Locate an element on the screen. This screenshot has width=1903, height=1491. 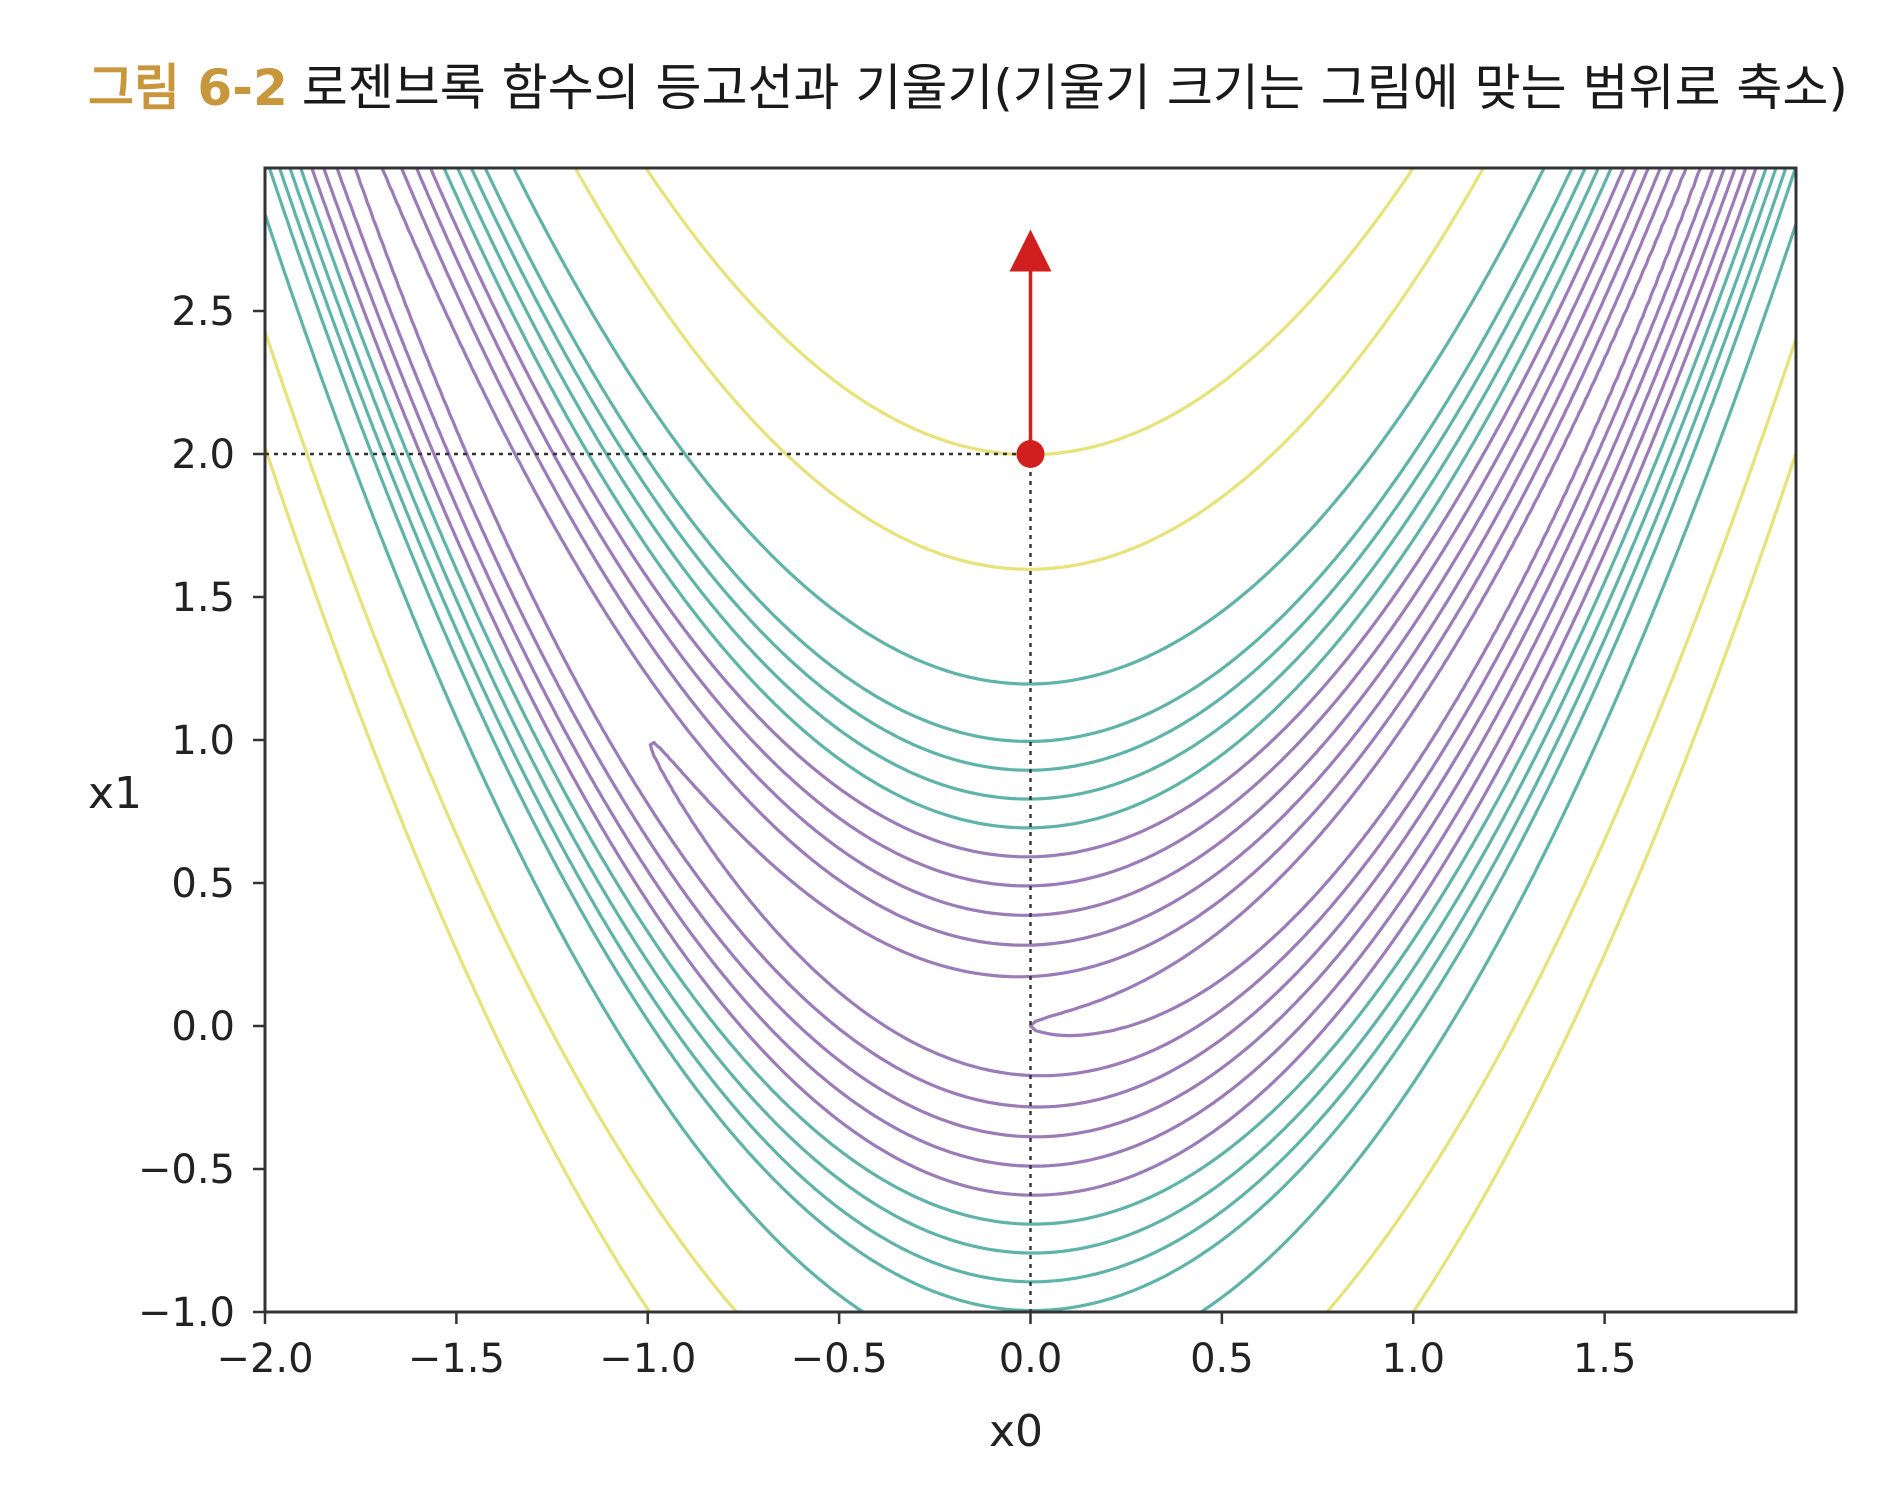
x-axis-ticks: −2.0 −1.5 −1.0 −0.5 0.0 0.5 1.0 1.5 is located at coordinates (926, 1347).